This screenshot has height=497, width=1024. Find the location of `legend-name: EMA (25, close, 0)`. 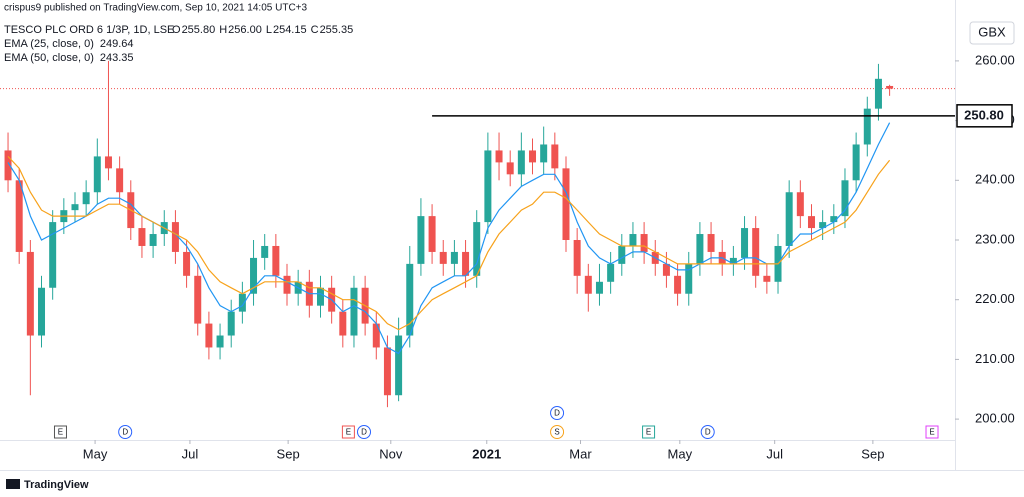

legend-name: EMA (25, close, 0) is located at coordinates (49, 44).